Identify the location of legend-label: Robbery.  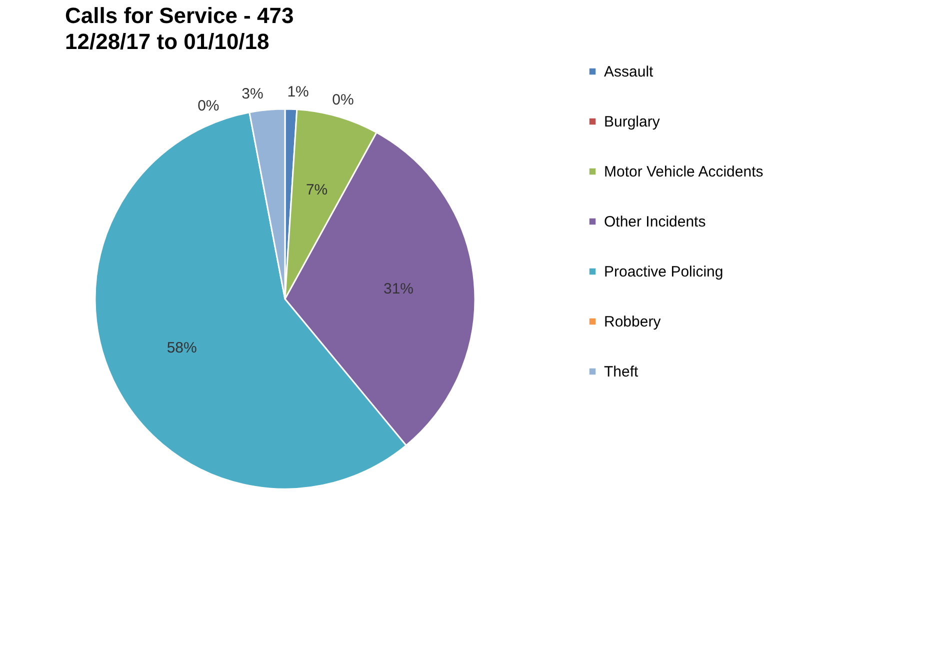
(633, 322).